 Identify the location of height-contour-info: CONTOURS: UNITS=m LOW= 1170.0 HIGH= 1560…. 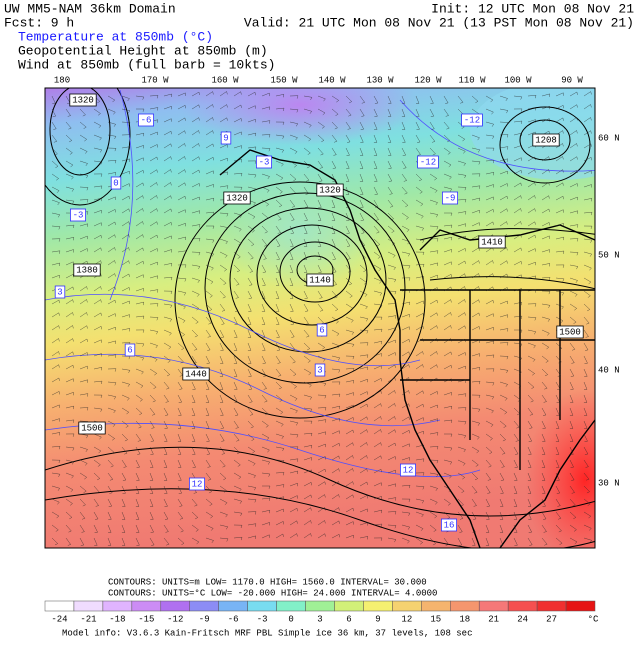
(267, 582).